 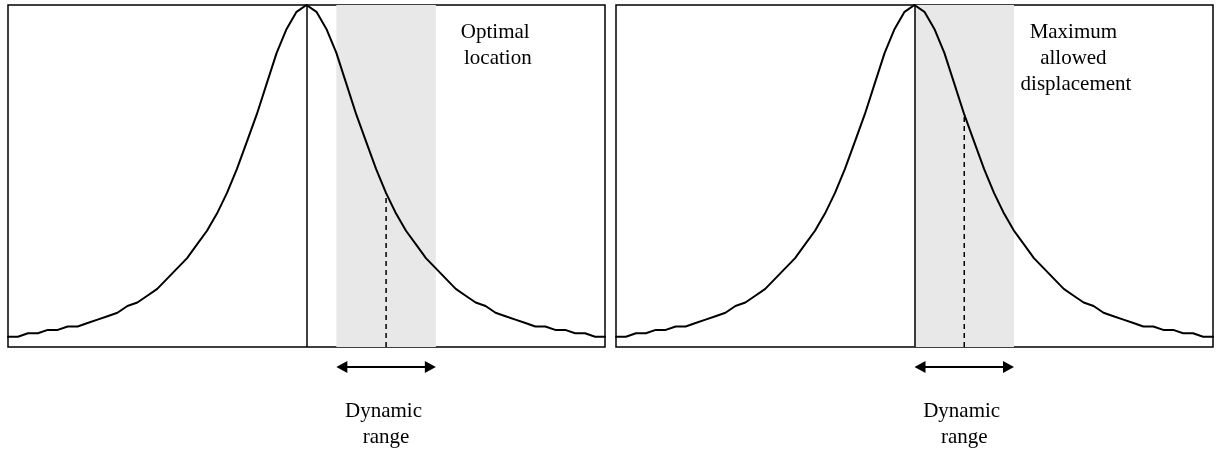 What do you see at coordinates (1076, 57) in the screenshot?
I see `annotation: Maximum allowed displacement` at bounding box center [1076, 57].